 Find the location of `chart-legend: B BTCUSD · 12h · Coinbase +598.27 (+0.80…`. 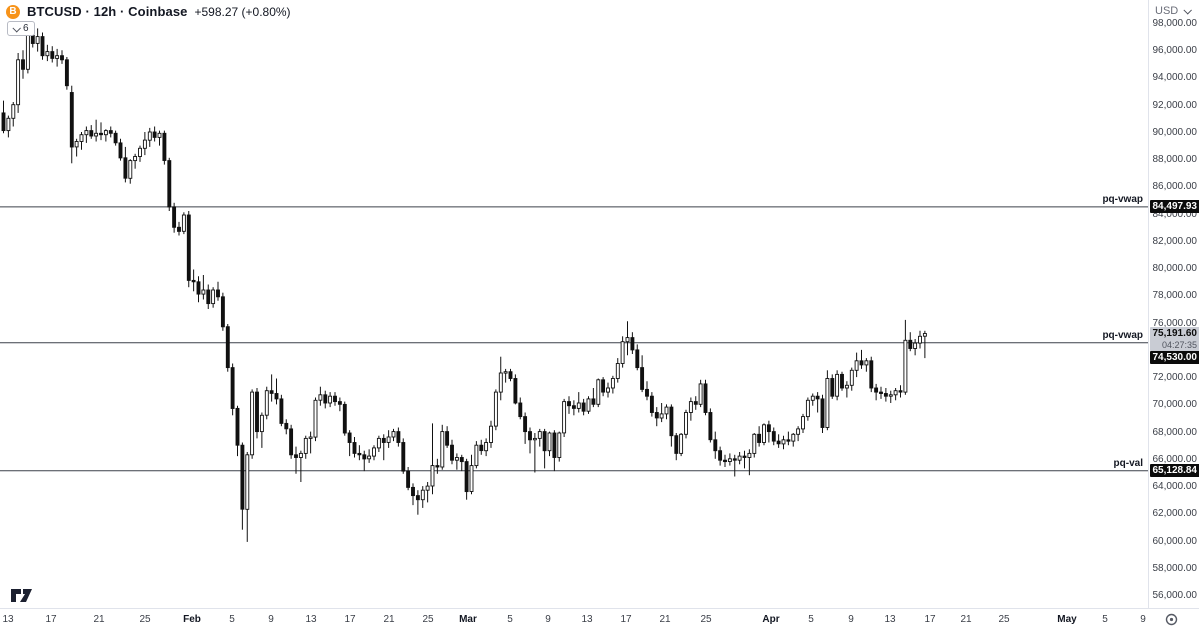

chart-legend: B BTCUSD · 12h · Coinbase +598.27 (+0.80… is located at coordinates (148, 11).